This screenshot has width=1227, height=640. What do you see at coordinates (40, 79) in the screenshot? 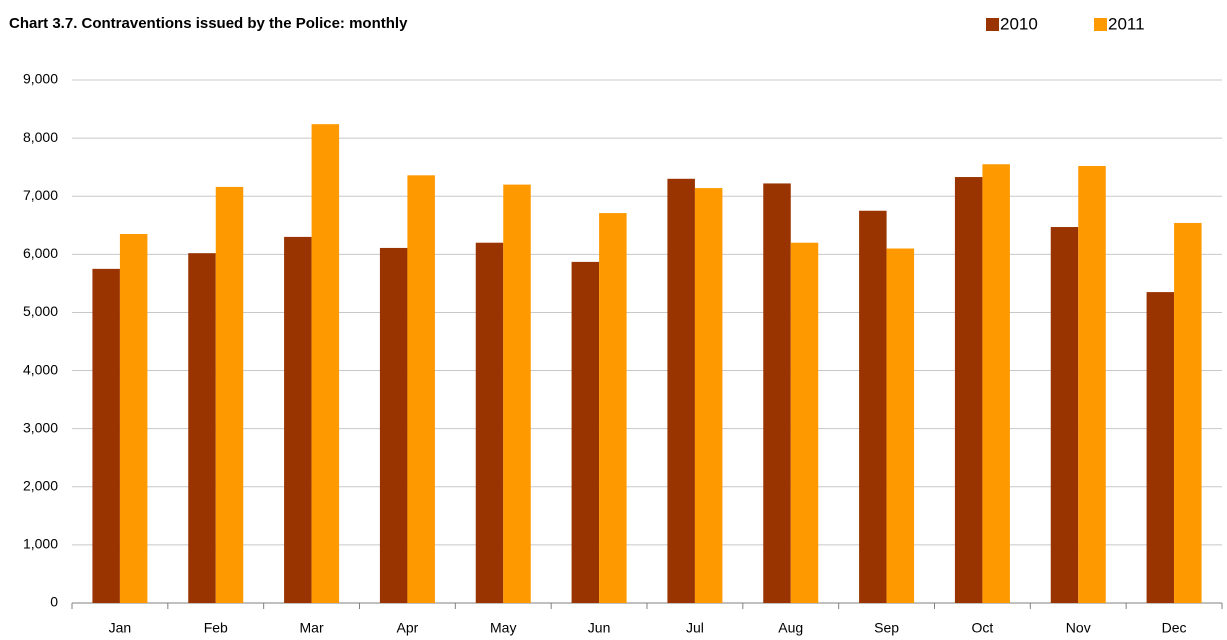
I see `y-tick-label: 9,000` at bounding box center [40, 79].